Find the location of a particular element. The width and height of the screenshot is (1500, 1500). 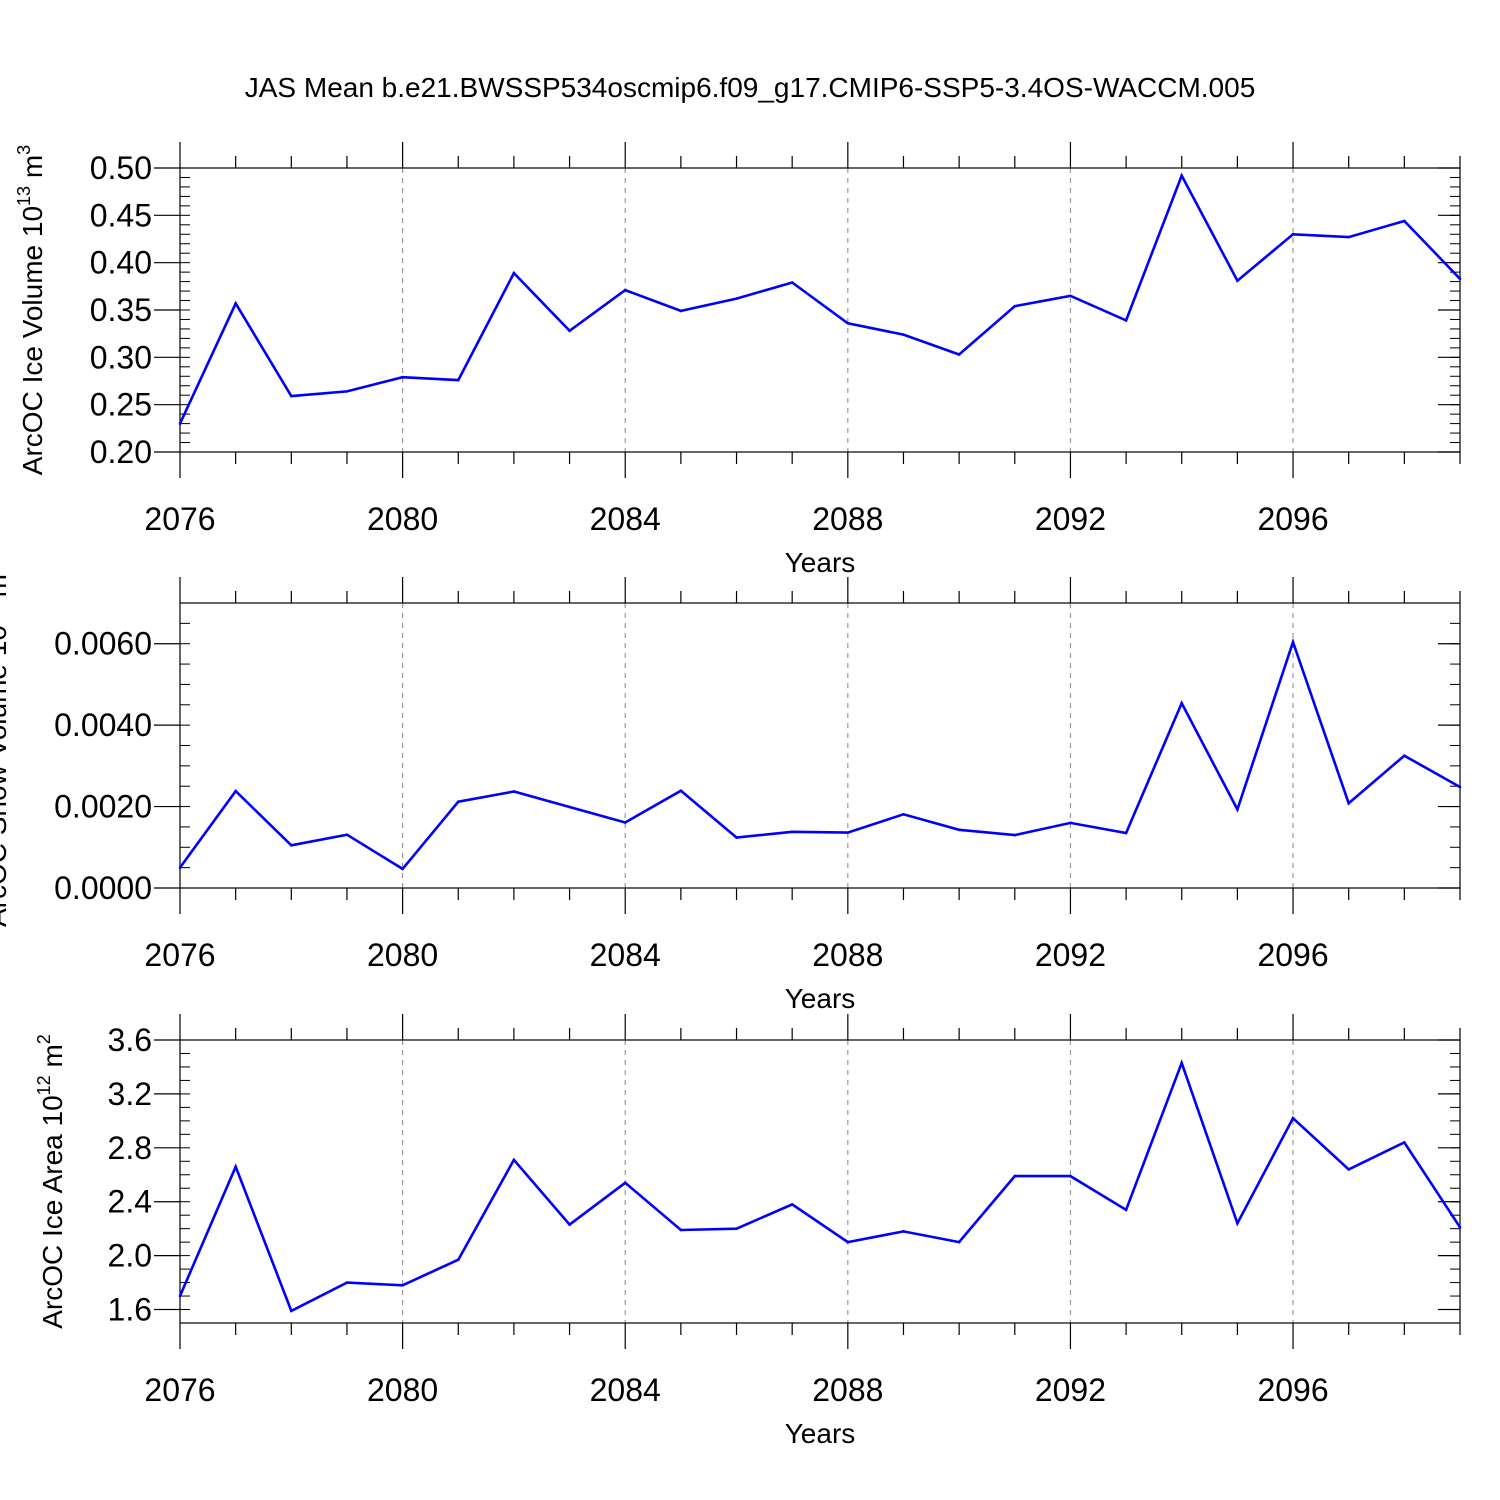

series-line-ice-volume is located at coordinates (819, 298).